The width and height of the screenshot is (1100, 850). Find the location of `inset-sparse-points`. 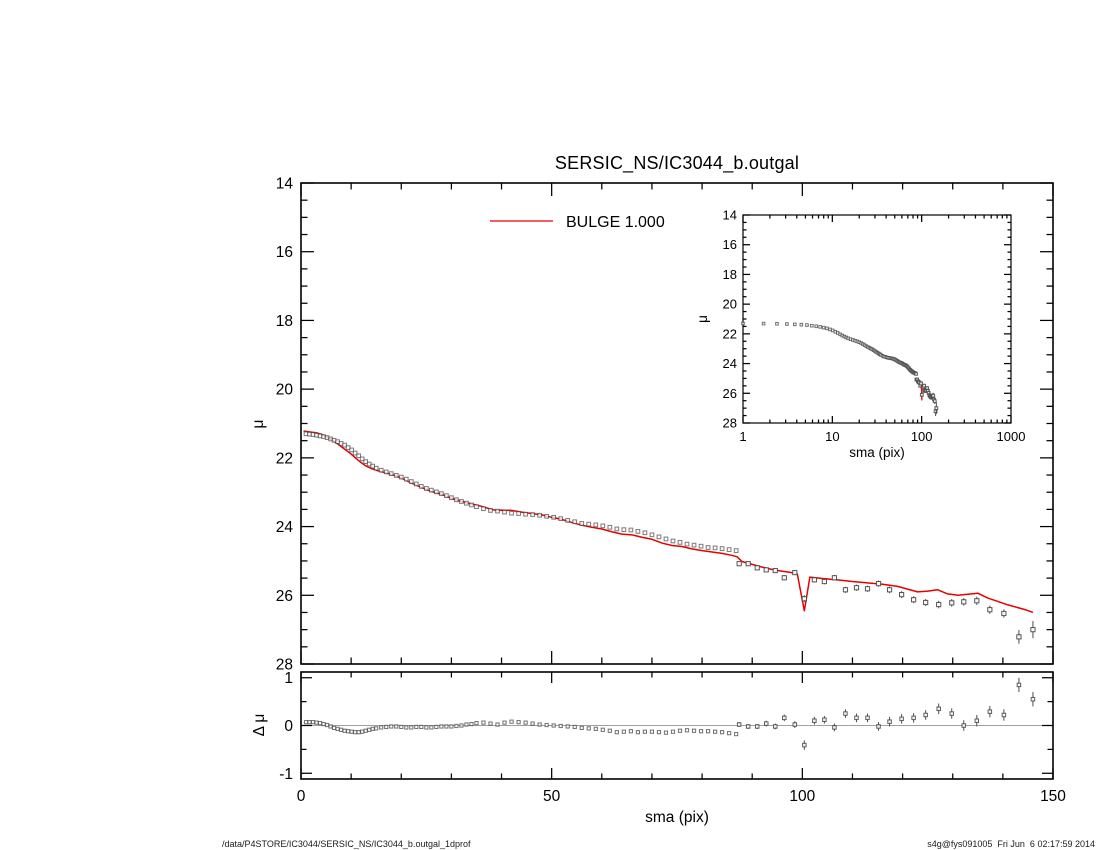

inset-sparse-points is located at coordinates (926, 397).